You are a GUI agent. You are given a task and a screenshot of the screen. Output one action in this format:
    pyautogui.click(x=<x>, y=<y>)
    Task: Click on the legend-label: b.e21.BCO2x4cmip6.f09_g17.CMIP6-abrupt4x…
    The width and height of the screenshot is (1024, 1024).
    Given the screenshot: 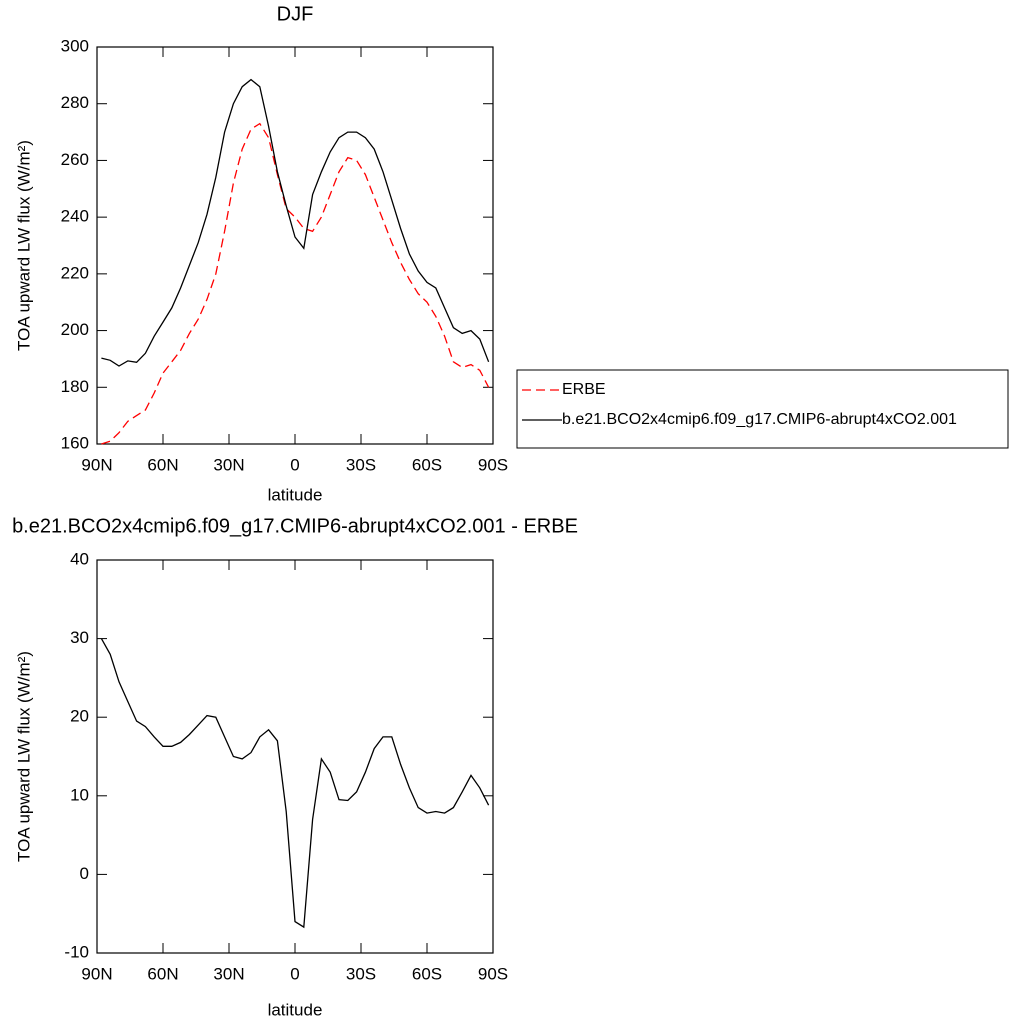 What is the action you would take?
    pyautogui.click(x=759, y=419)
    